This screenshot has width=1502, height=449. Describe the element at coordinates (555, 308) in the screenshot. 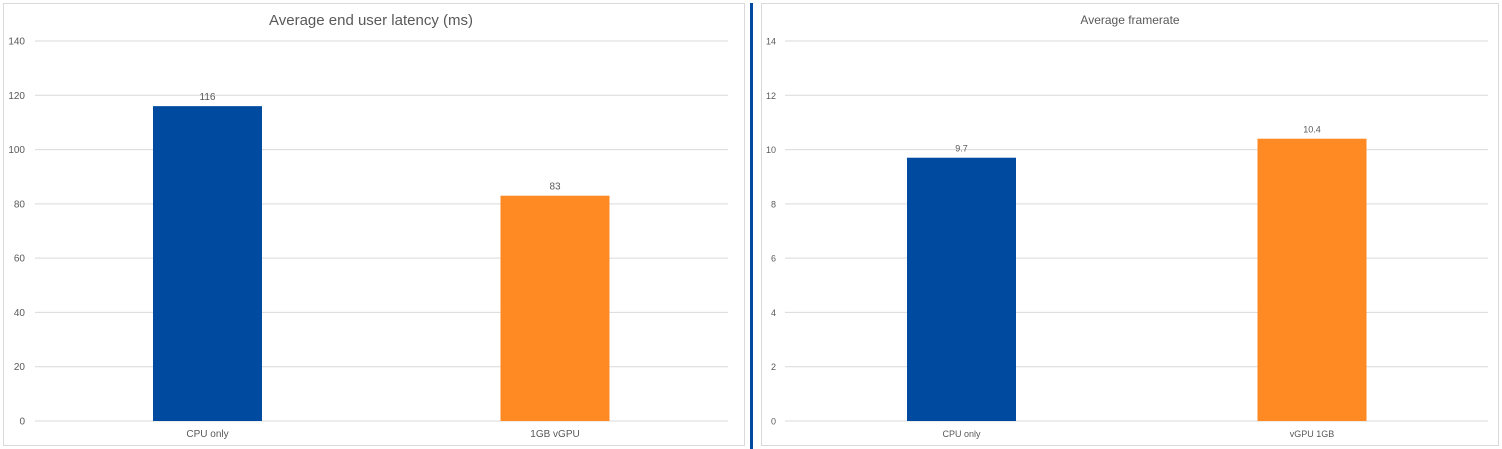

I see `bar-1gb-vgpu` at that location.